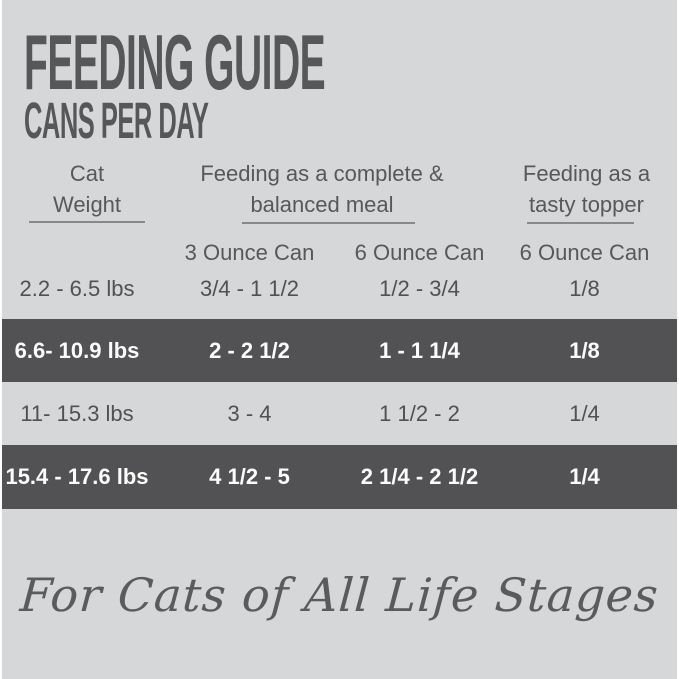 The image size is (679, 679). I want to click on column-header-cat-weight: Cat Weight, so click(87, 189).